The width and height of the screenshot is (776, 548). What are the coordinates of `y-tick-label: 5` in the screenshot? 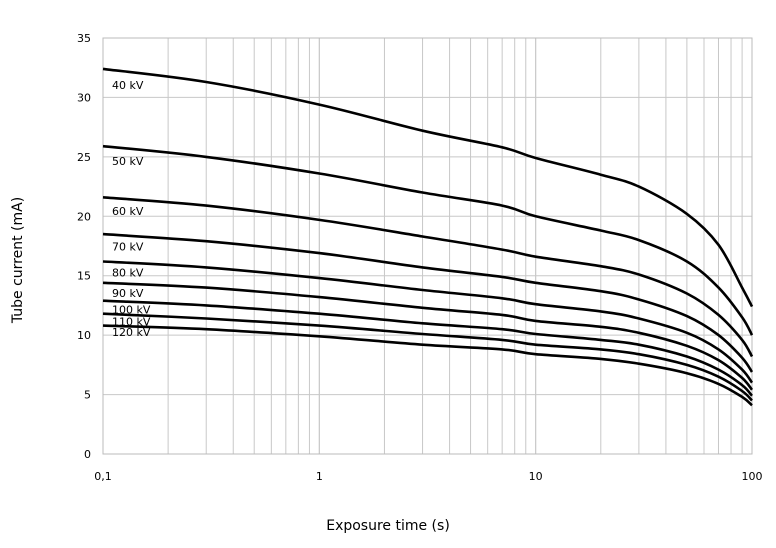 It's located at (87, 395).